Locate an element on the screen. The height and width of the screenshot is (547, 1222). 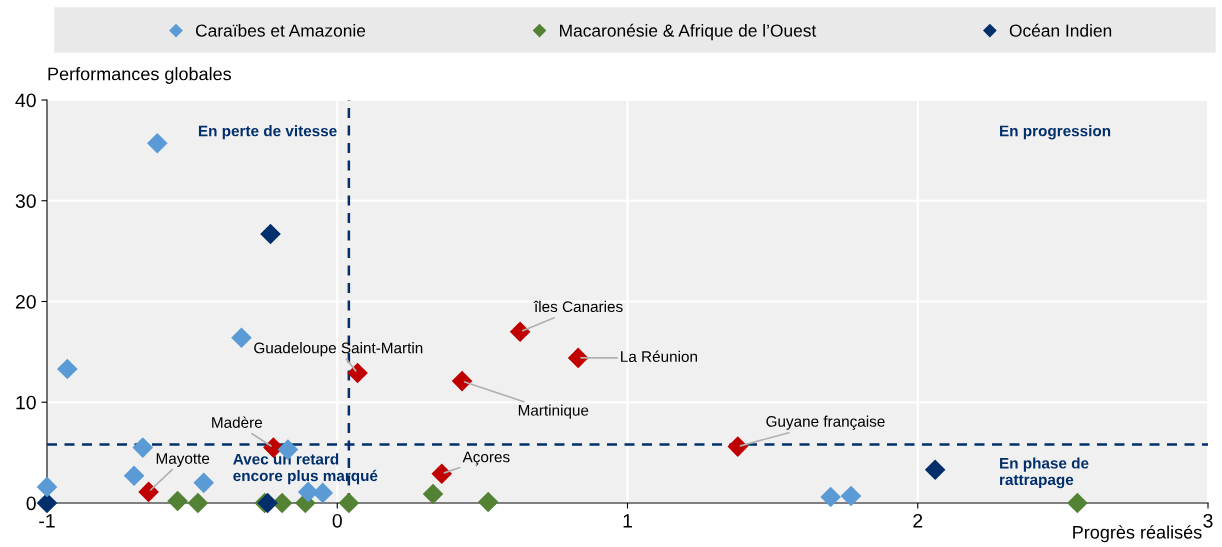
legend-label: Caraïbes et Amazonie is located at coordinates (280, 30).